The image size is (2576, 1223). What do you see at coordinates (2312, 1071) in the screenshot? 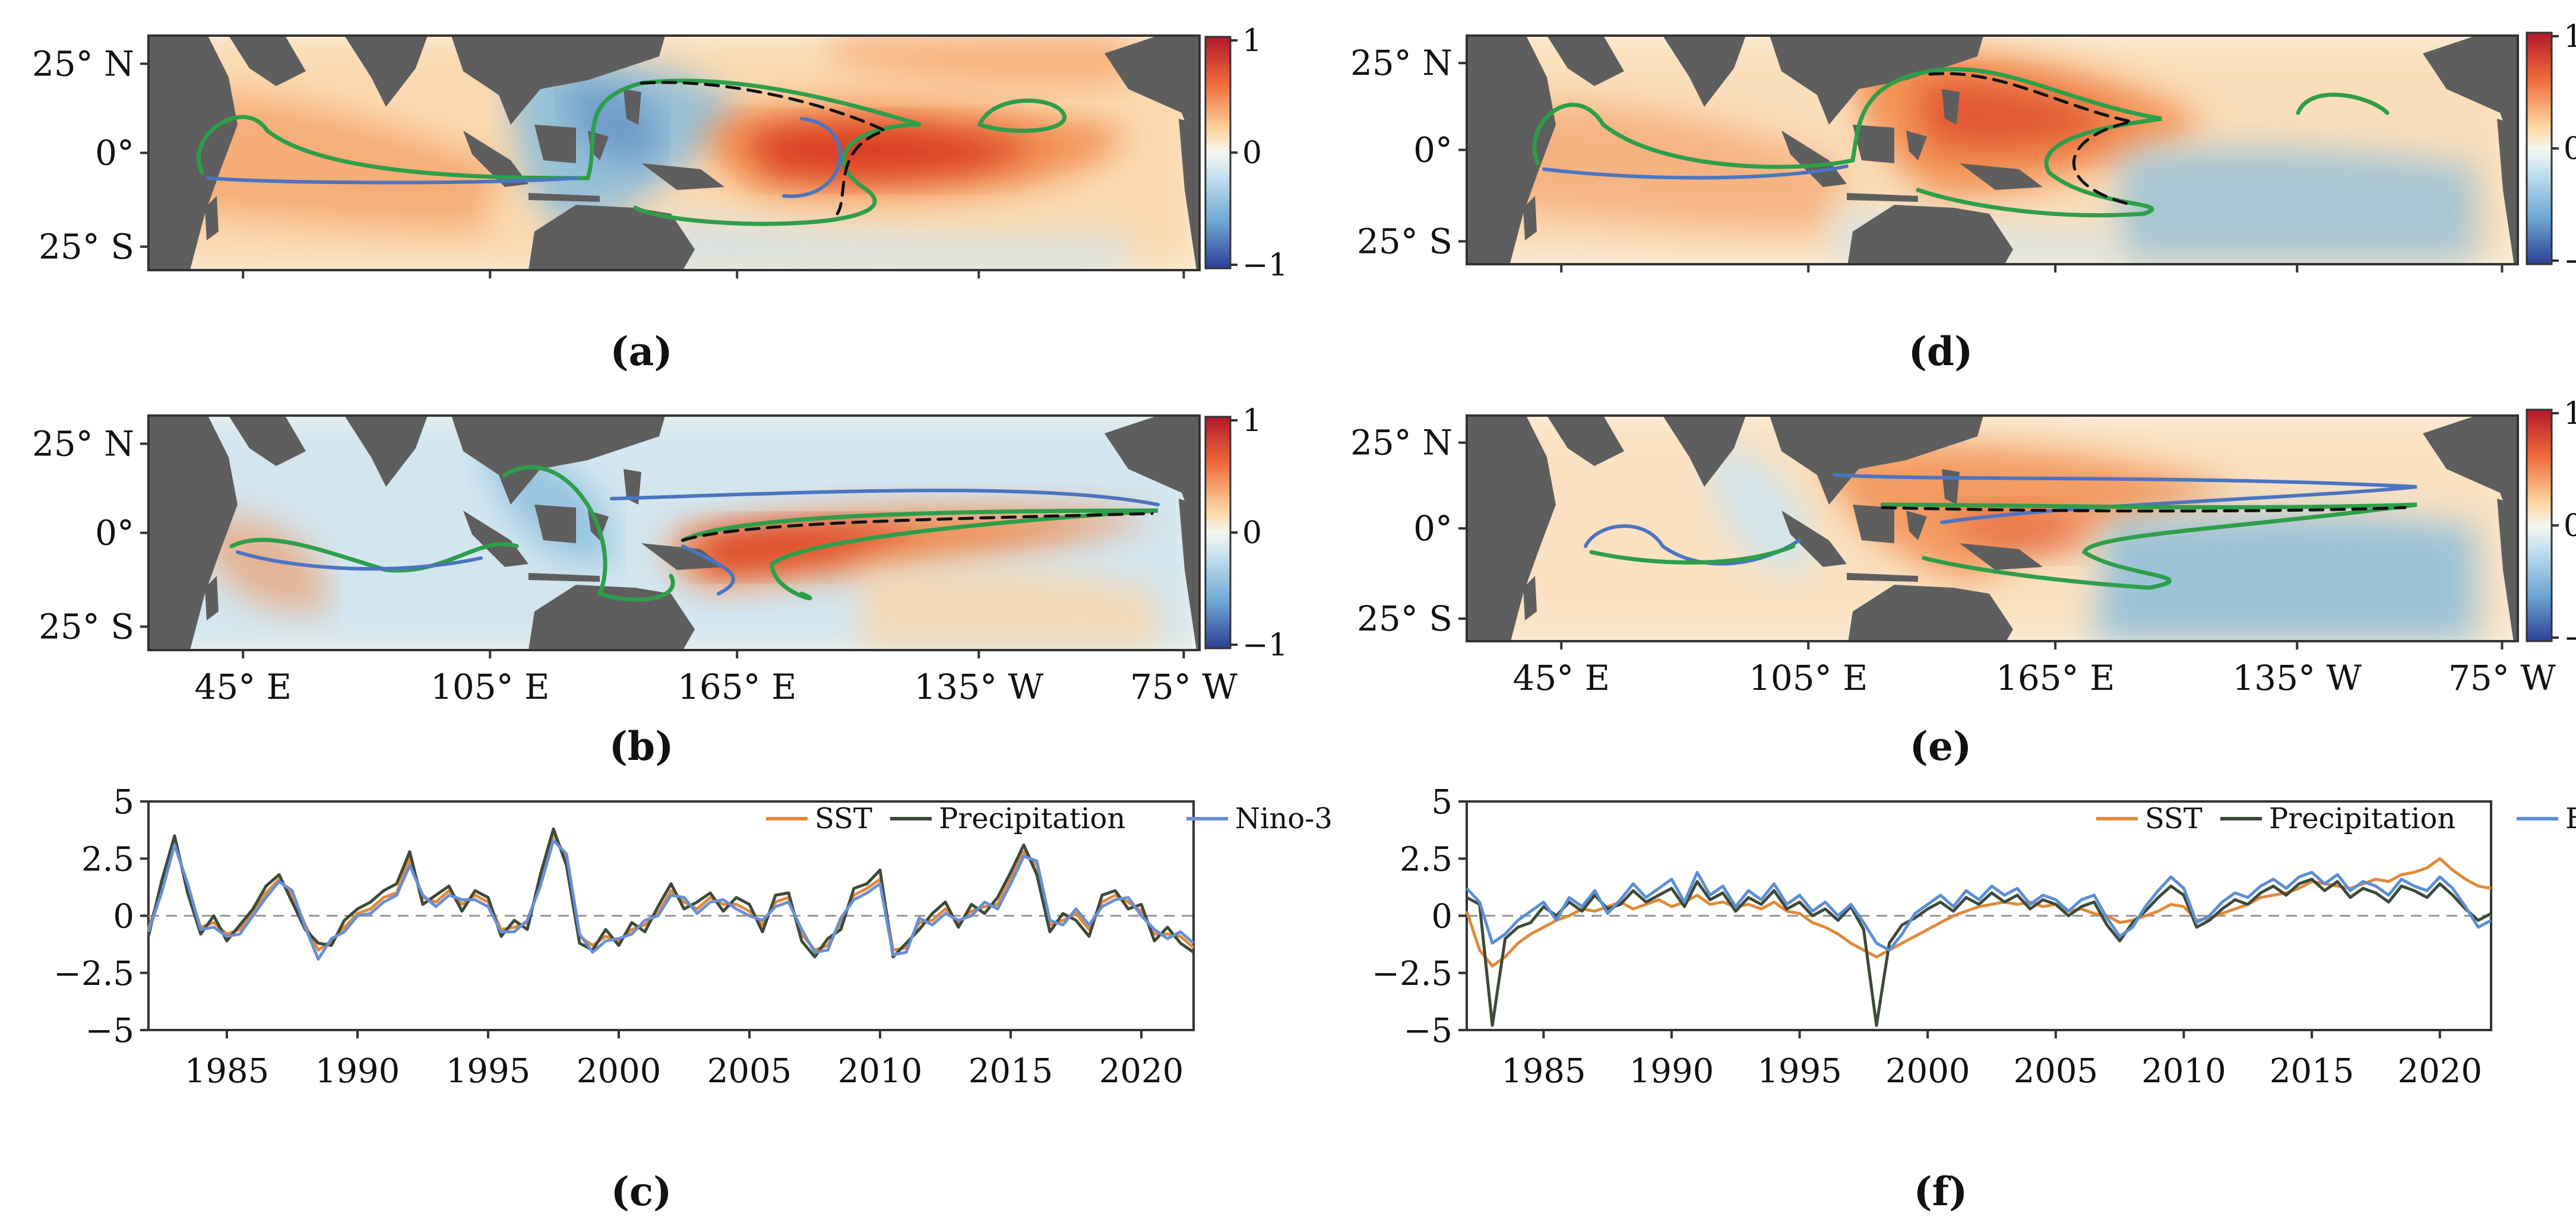
I see `x-tick-label: 2015` at bounding box center [2312, 1071].